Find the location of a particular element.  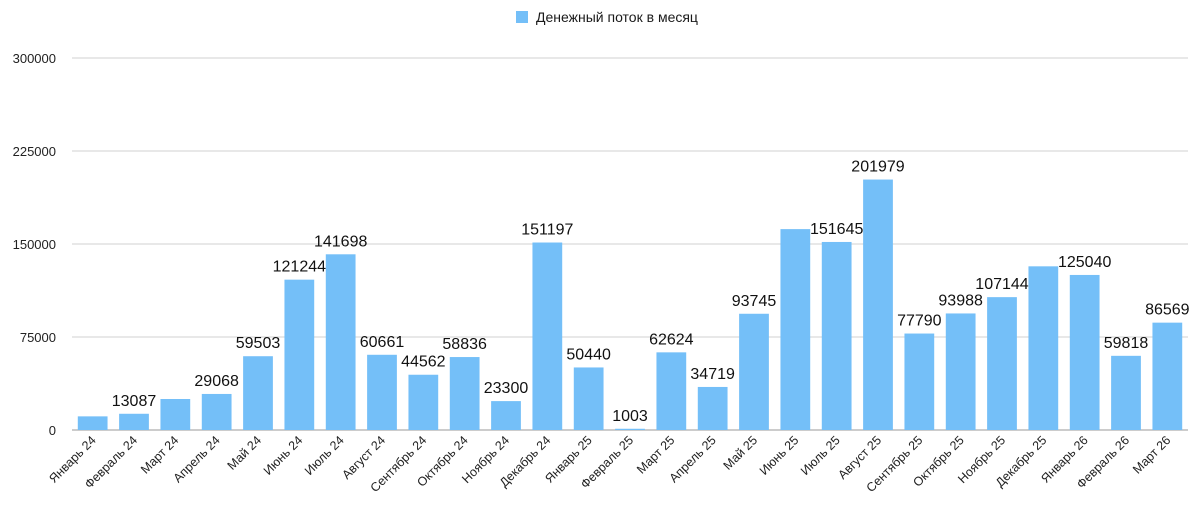

data-label: 59818 is located at coordinates (1126, 343).